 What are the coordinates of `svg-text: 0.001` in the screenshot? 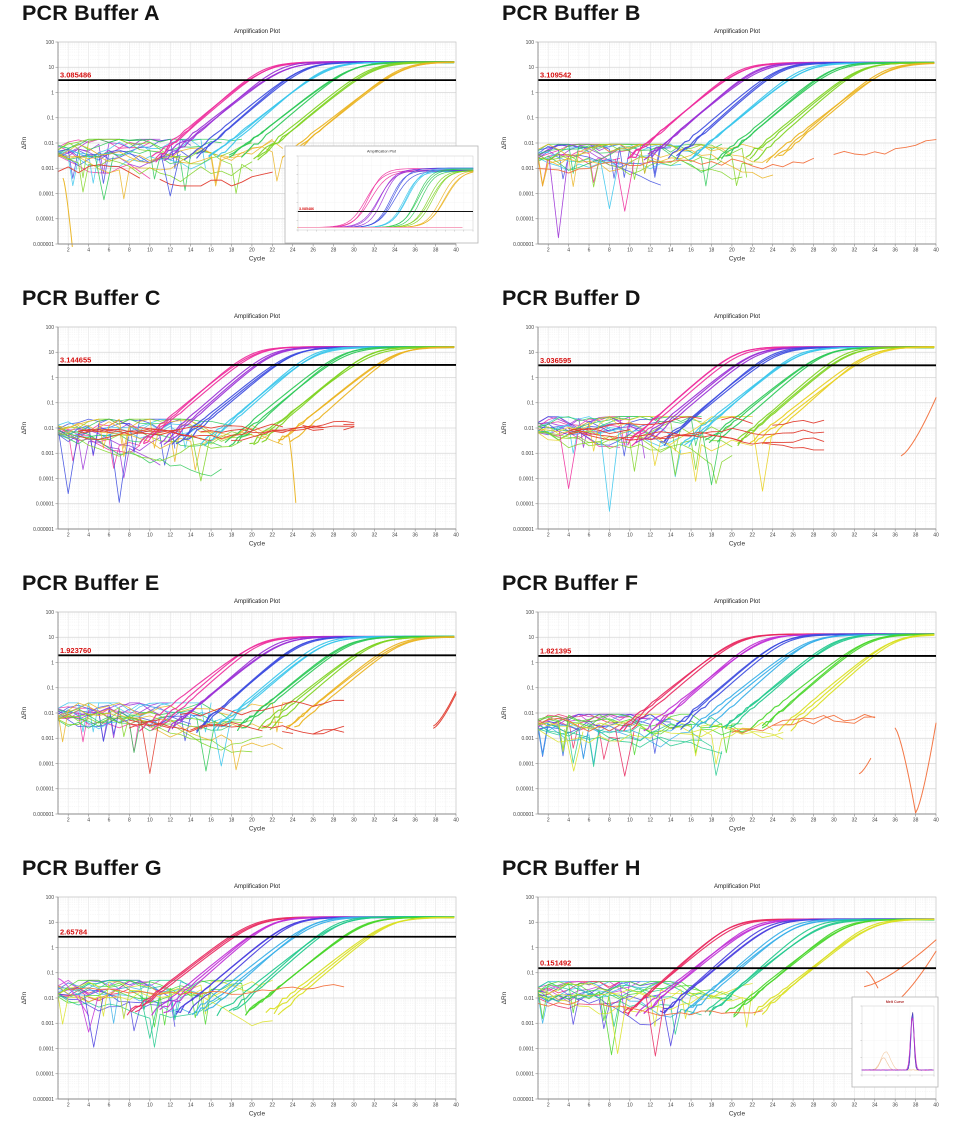 It's located at (527, 454).